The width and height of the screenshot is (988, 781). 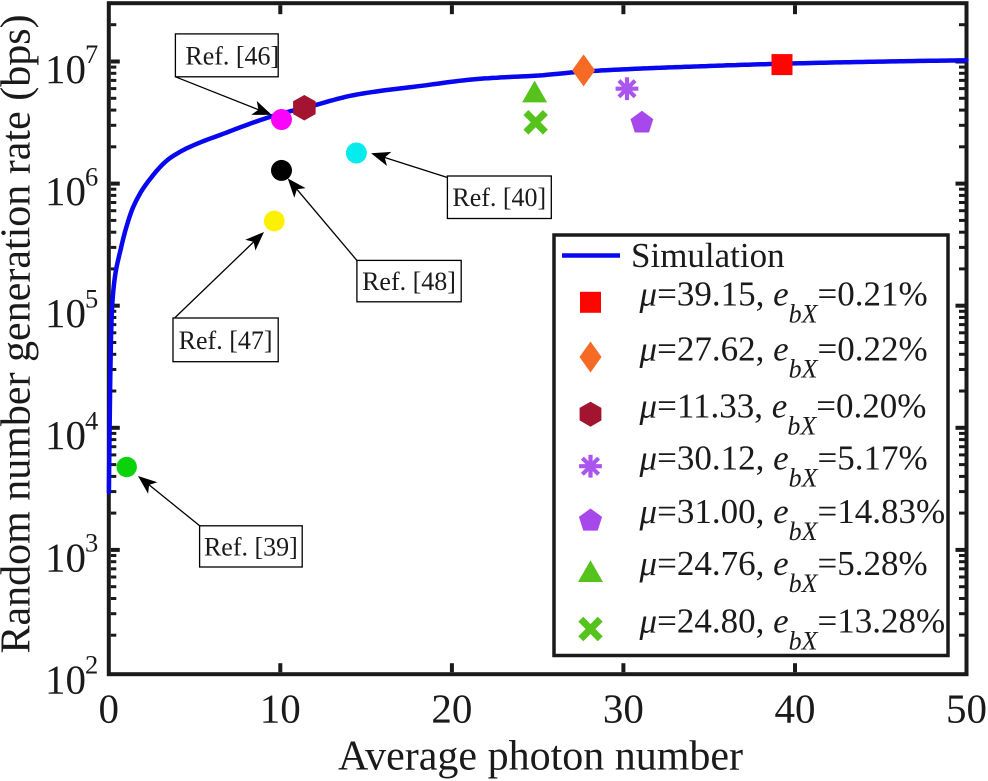 I want to click on svg-text: Ref. [46], so click(x=232, y=55).